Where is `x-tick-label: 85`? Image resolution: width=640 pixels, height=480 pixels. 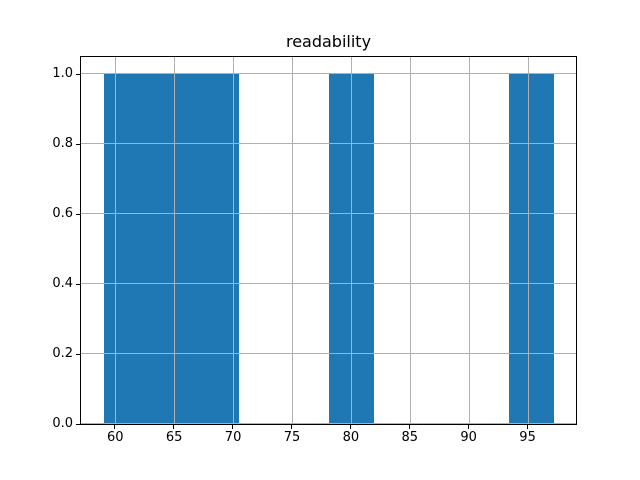 x-tick-label: 85 is located at coordinates (410, 437).